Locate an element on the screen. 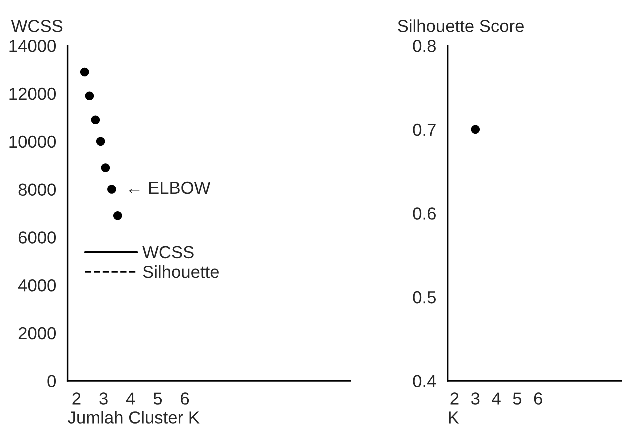  y-tick-label: 8000 is located at coordinates (37, 190).